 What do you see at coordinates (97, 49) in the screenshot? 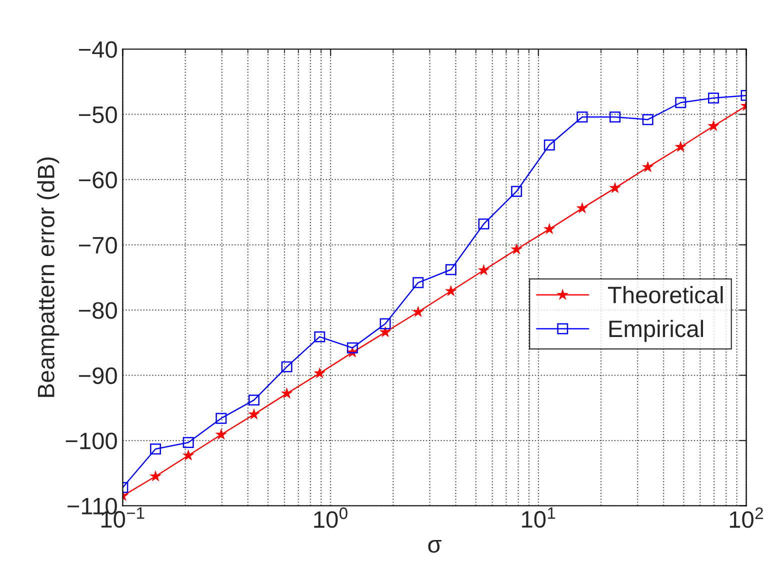
I see `y-tick-label: −40` at bounding box center [97, 49].